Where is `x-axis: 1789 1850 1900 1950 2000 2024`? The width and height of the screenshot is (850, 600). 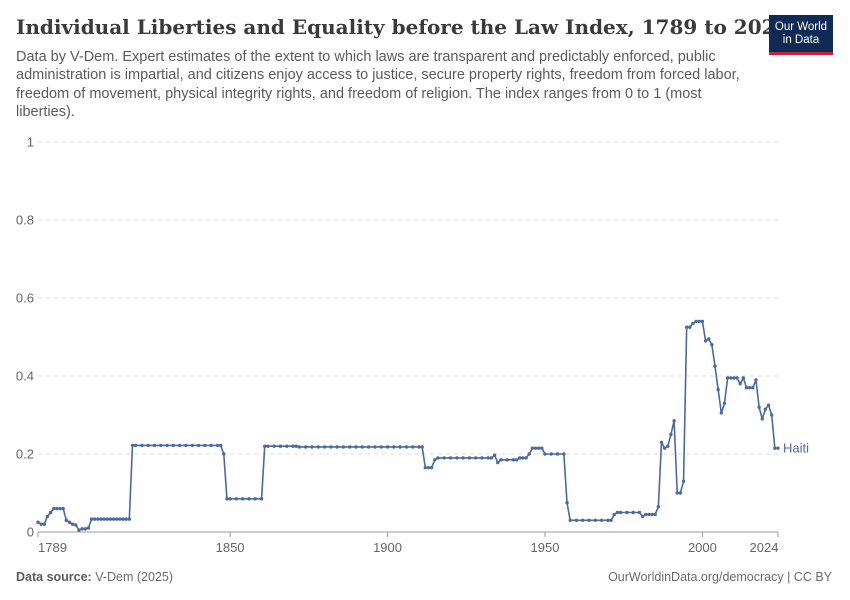
x-axis: 1789 1850 1900 1950 2000 2024 is located at coordinates (408, 543).